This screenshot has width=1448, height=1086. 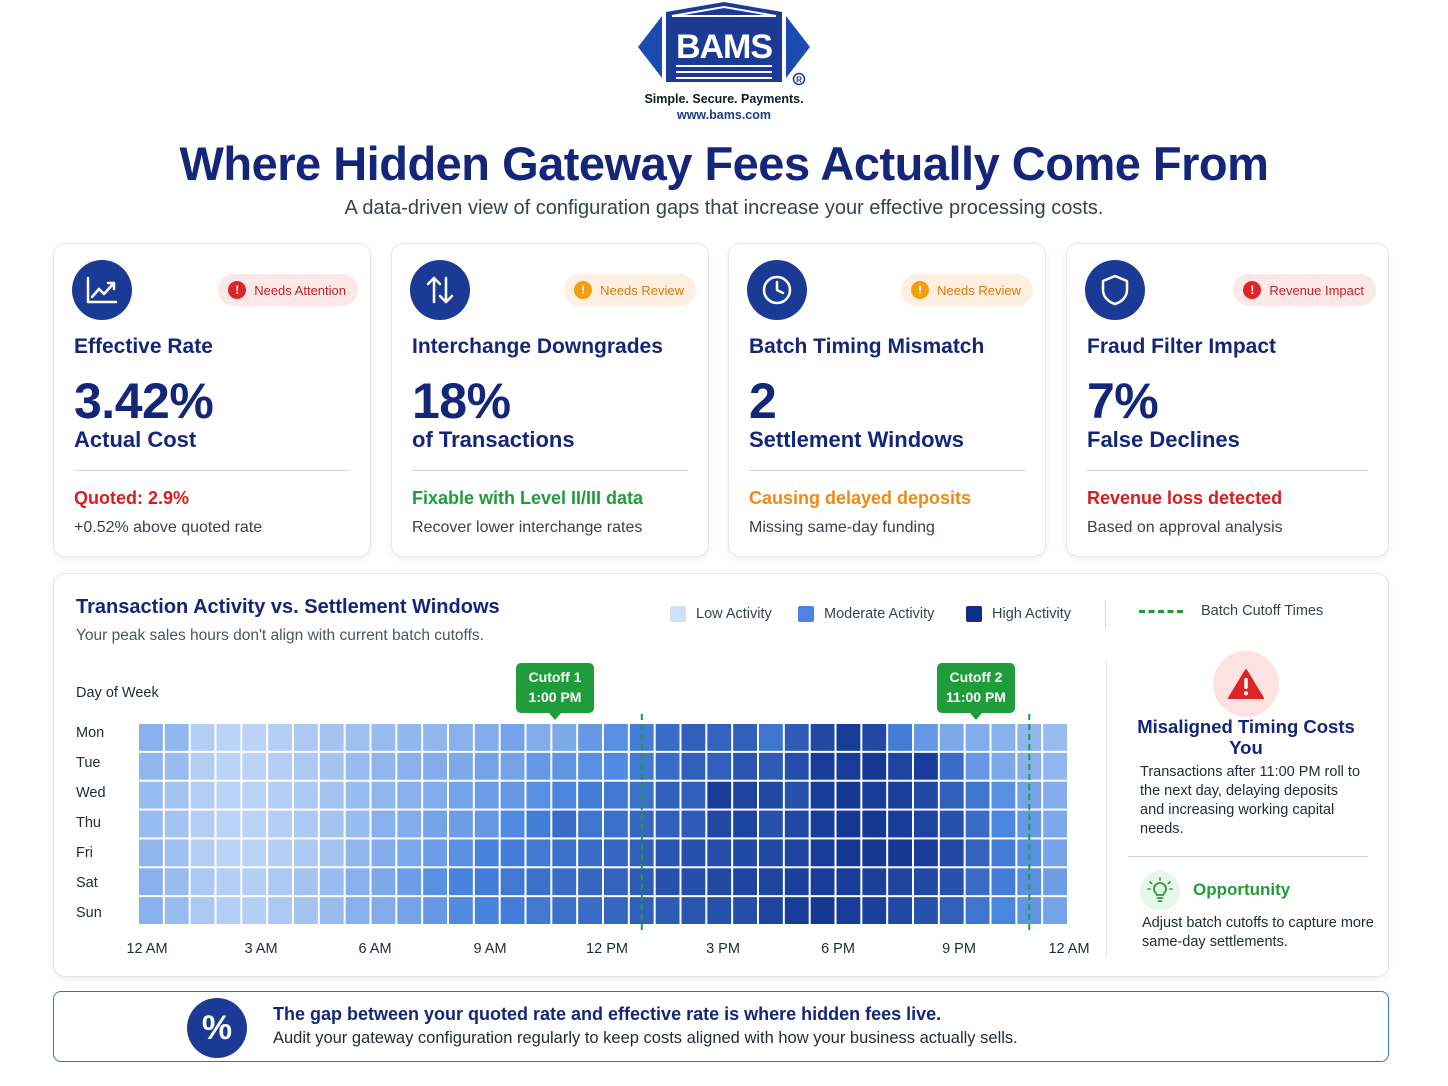 What do you see at coordinates (860, 498) in the screenshot?
I see `card-note: Causing delayed deposits` at bounding box center [860, 498].